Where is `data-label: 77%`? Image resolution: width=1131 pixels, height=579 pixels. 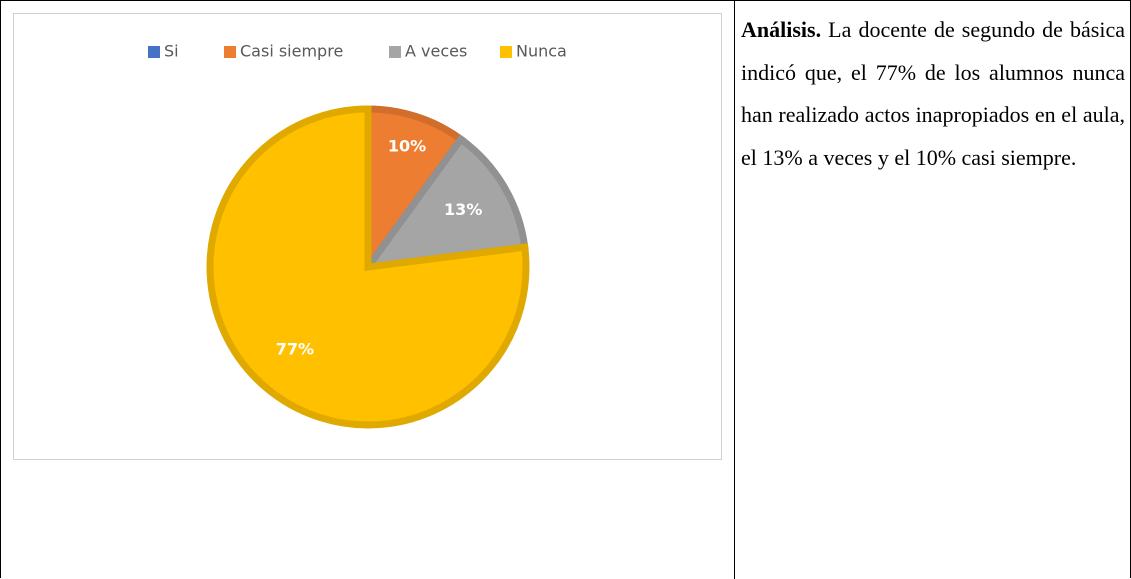 data-label: 77% is located at coordinates (295, 348).